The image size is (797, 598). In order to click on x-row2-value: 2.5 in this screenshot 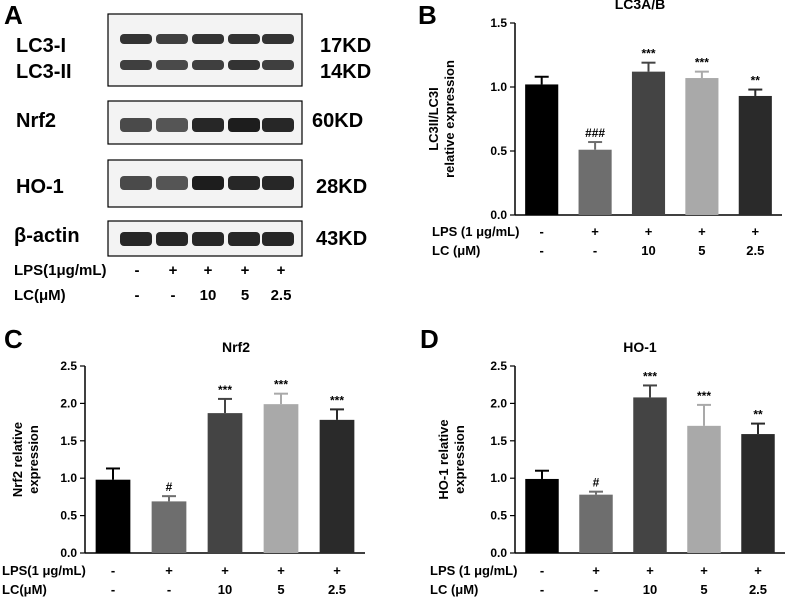, I will do `click(337, 589)`.